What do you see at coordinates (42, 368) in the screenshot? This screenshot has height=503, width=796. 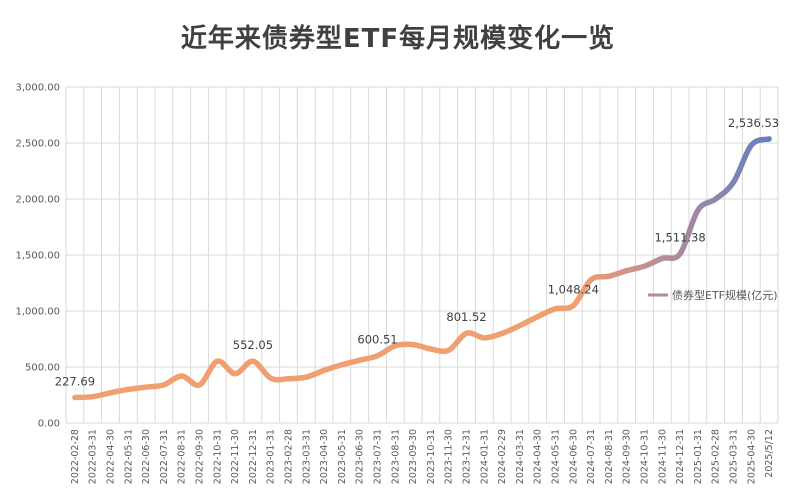 I see `y-tick-label: 500.00` at bounding box center [42, 368].